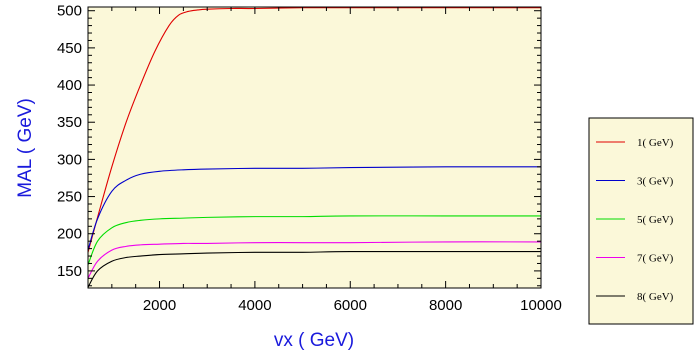 The image size is (696, 360). What do you see at coordinates (445, 305) in the screenshot?
I see `x-tick-label: 8000` at bounding box center [445, 305].